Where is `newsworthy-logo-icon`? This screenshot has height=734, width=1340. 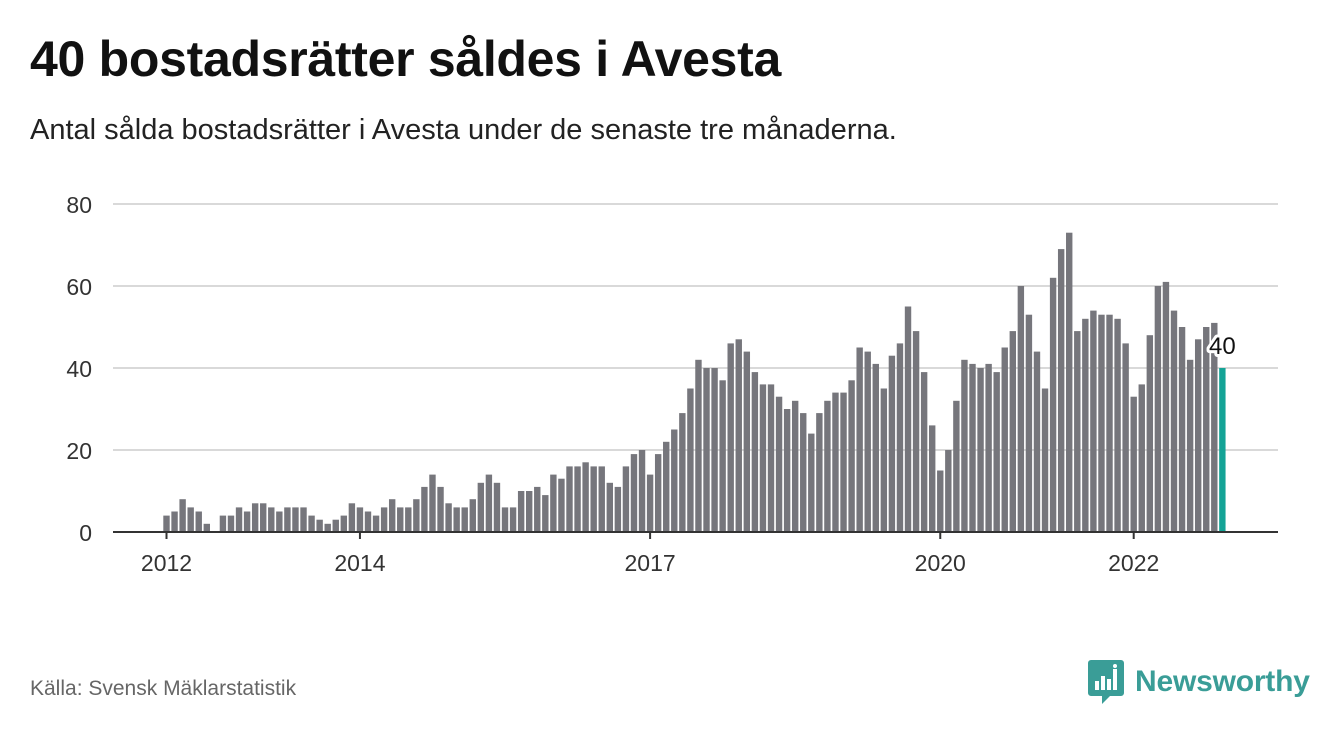
newsworthy-logo-icon is located at coordinates (1106, 682).